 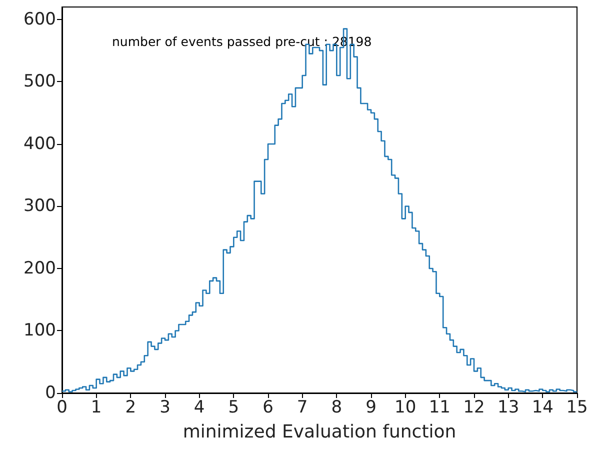 I want to click on x-tick-label: 7, so click(x=302, y=408).